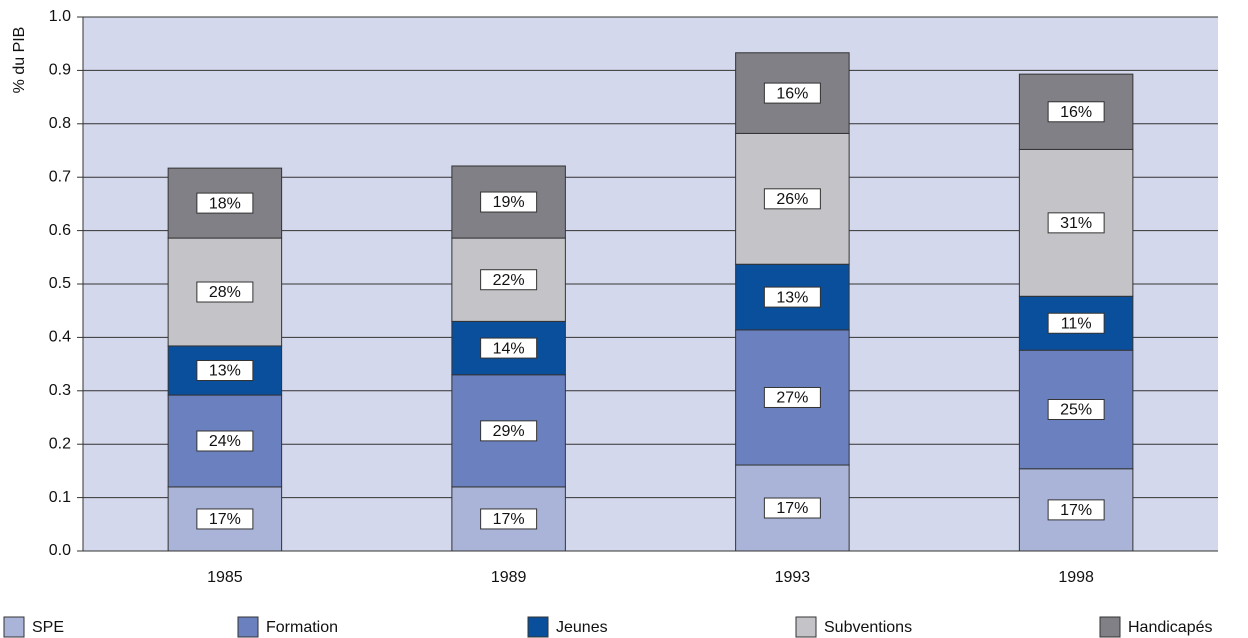  Describe the element at coordinates (60, 176) in the screenshot. I see `y-tick-label: 0.7` at that location.